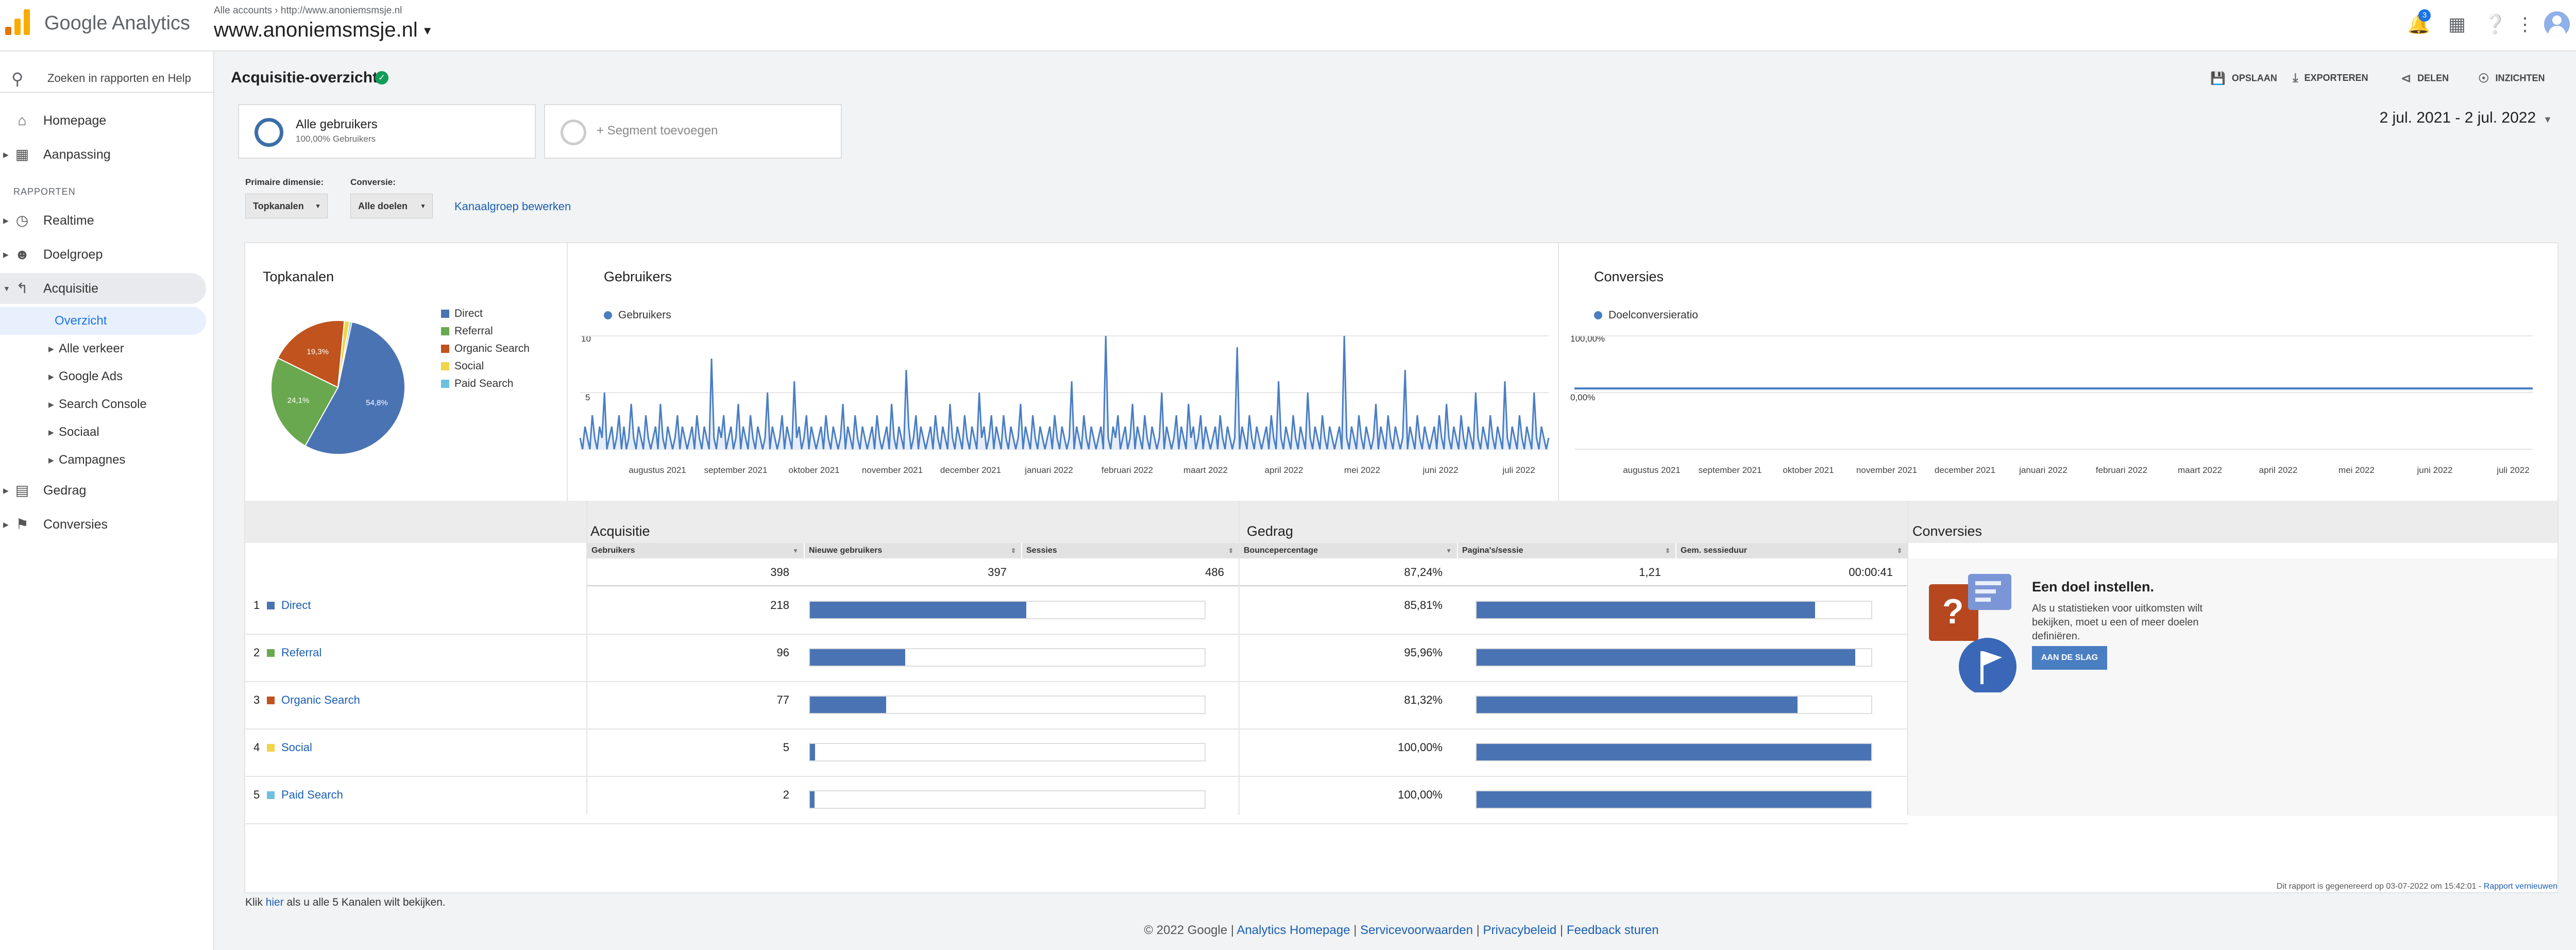  What do you see at coordinates (103, 321) in the screenshot?
I see `sidebar-sub-overzicht: Overzicht` at bounding box center [103, 321].